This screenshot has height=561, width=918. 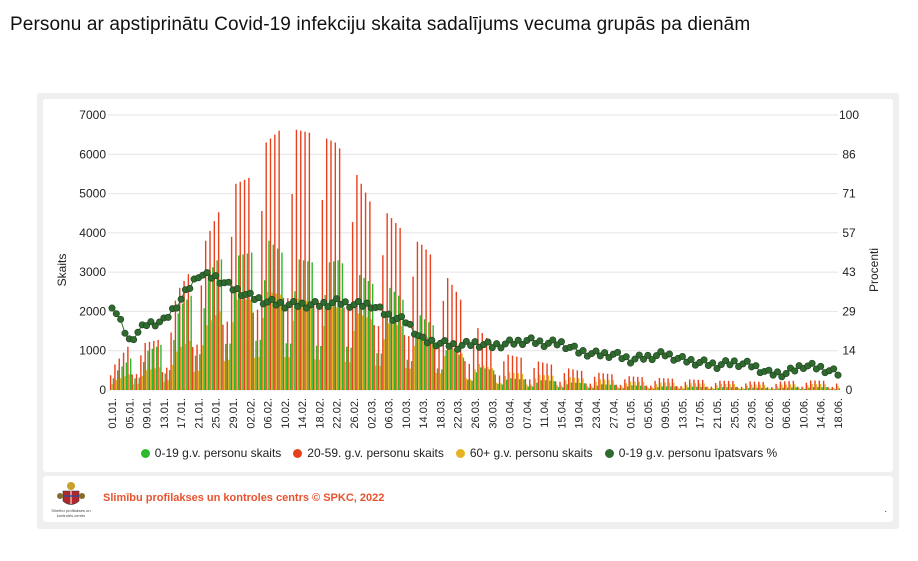 What do you see at coordinates (210, 453) in the screenshot?
I see `legend-item-0-19-count: 0-19 g.v. personu skaits` at bounding box center [210, 453].